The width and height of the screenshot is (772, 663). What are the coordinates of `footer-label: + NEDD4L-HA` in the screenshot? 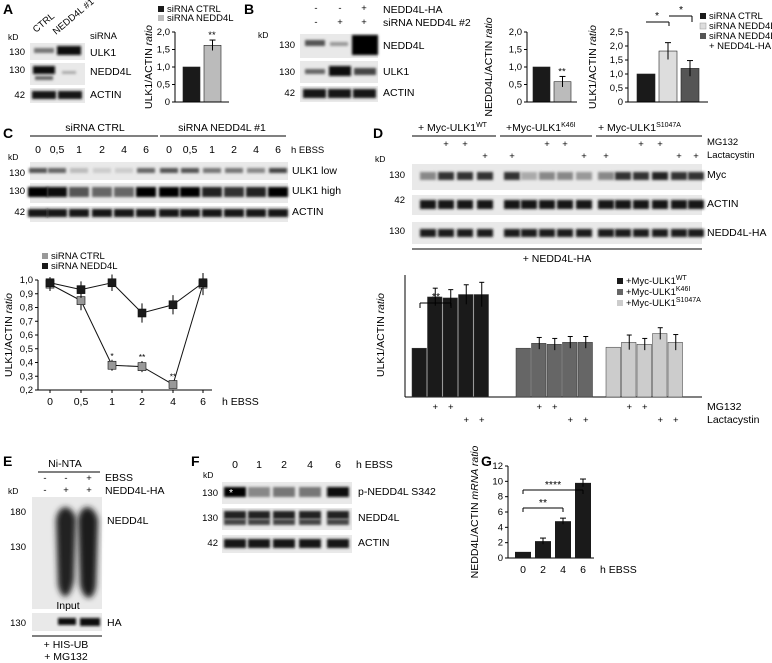 It's located at (557, 259).